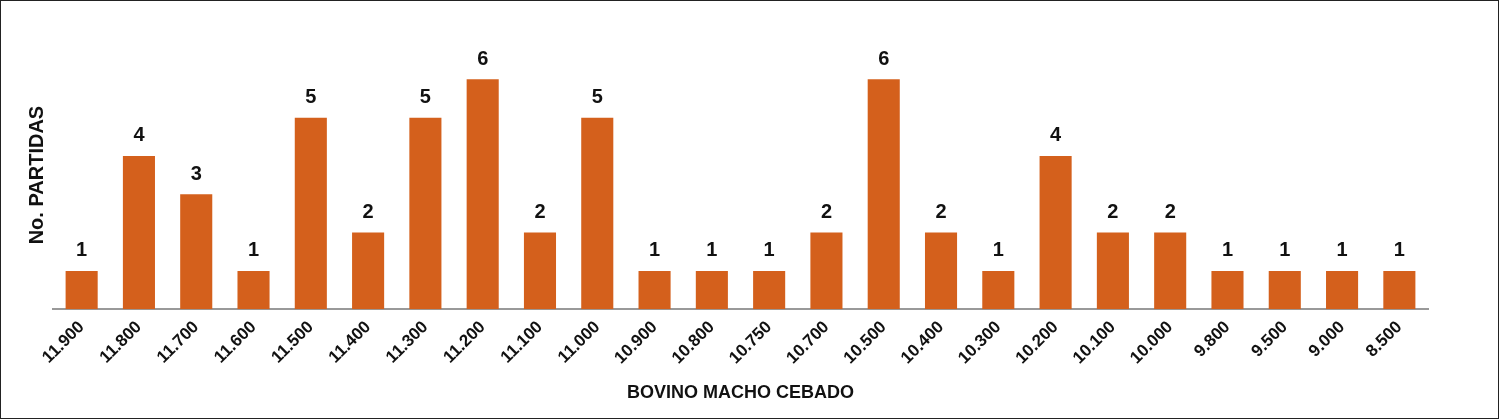 The width and height of the screenshot is (1499, 419). What do you see at coordinates (35, 175) in the screenshot?
I see `y-axis-title: No. PARTIDAS` at bounding box center [35, 175].